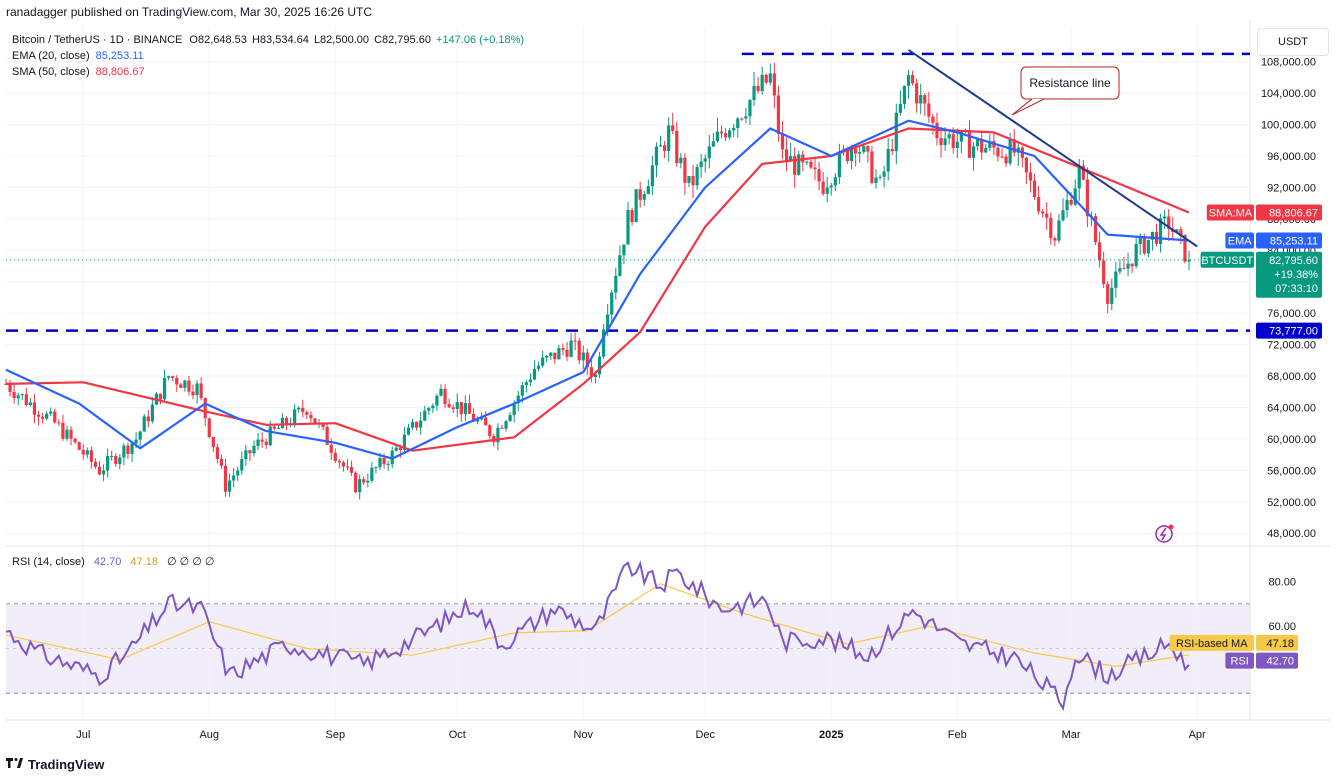  What do you see at coordinates (218, 40) in the screenshot?
I see `open-value: O82,648.53` at bounding box center [218, 40].